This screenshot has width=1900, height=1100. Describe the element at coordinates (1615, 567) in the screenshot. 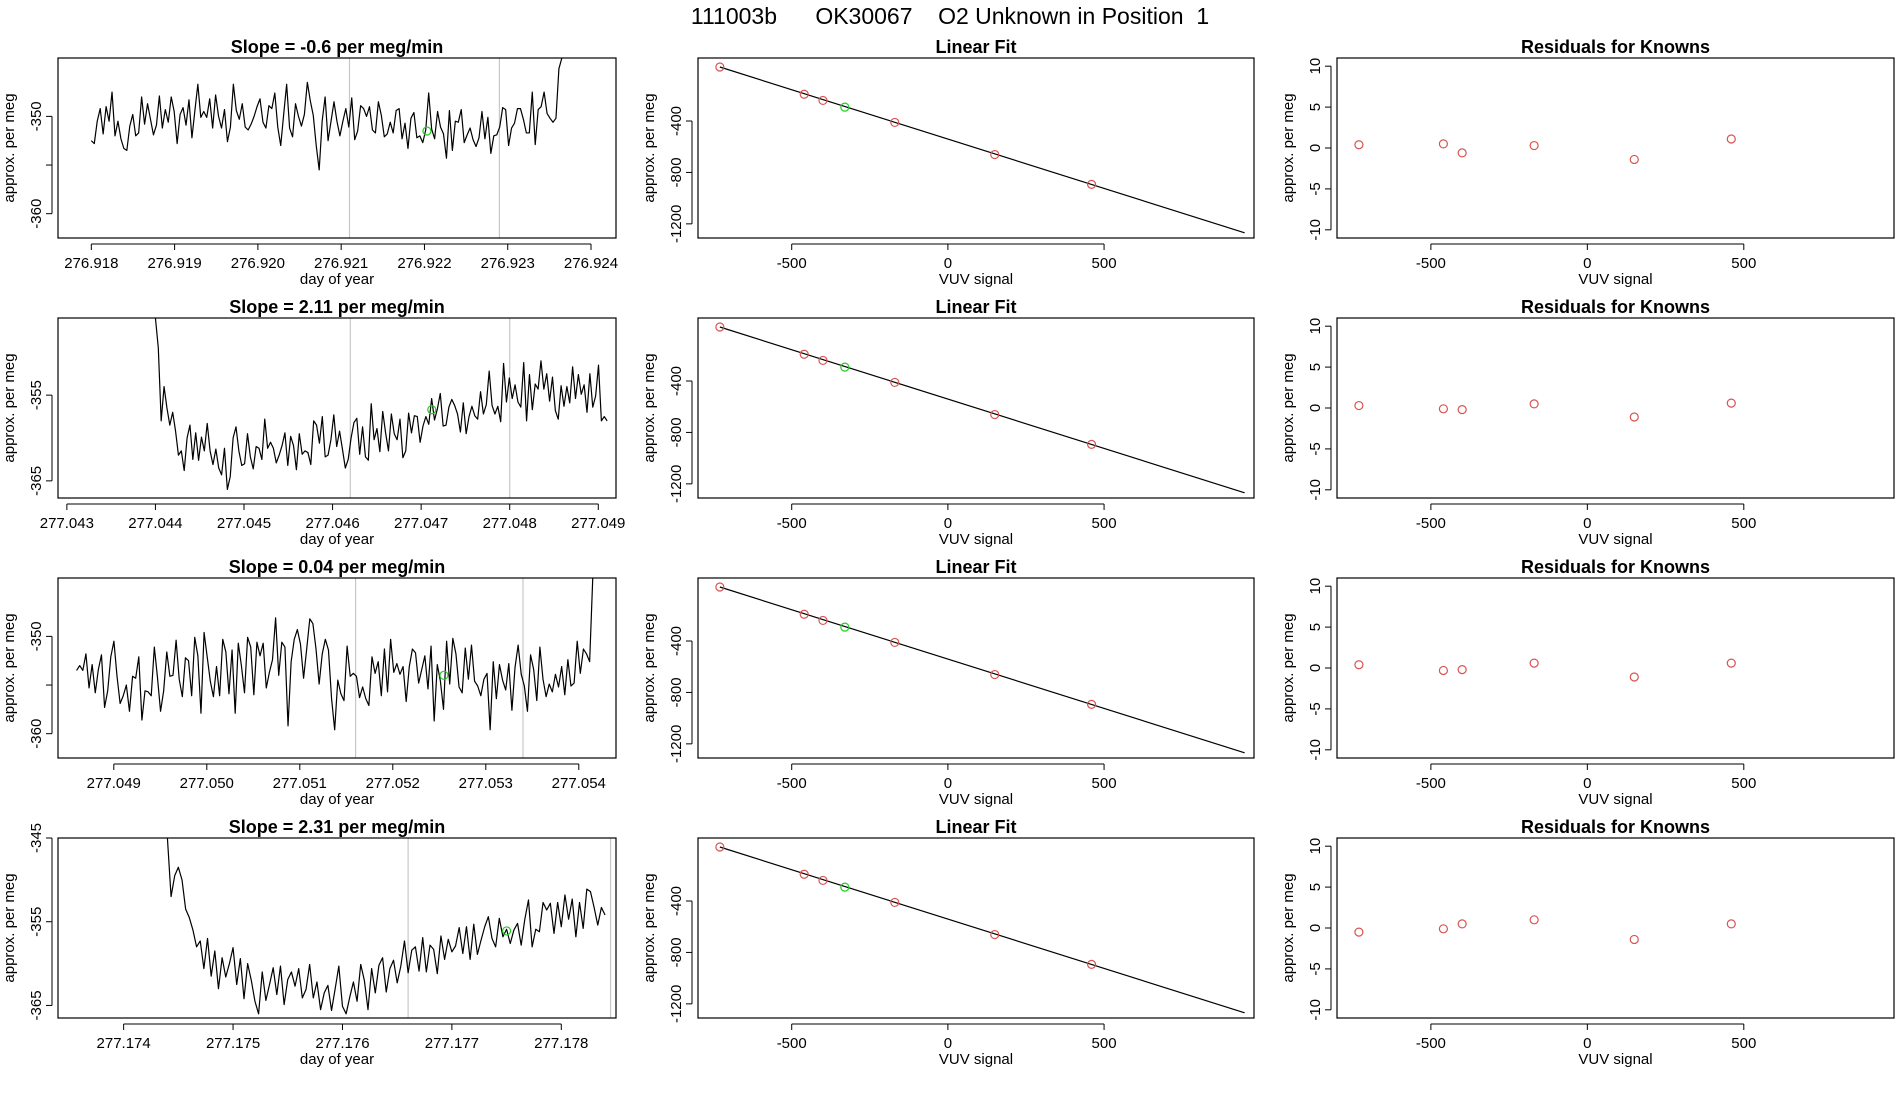

I see `panel-title: Residuals for Knowns` at that location.